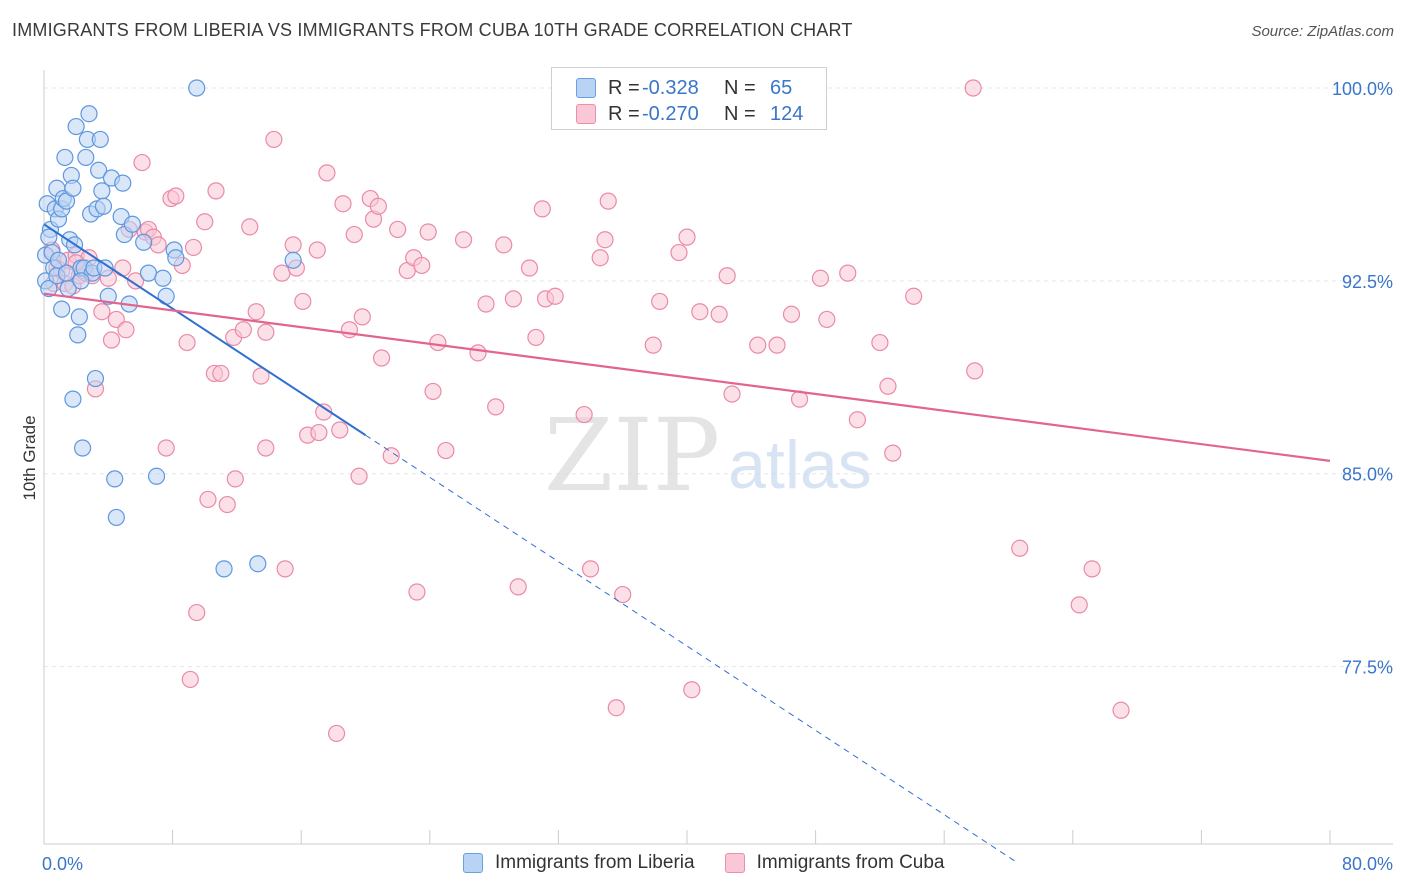  Describe the element at coordinates (586, 88) in the screenshot. I see `liberia-swatch` at that location.